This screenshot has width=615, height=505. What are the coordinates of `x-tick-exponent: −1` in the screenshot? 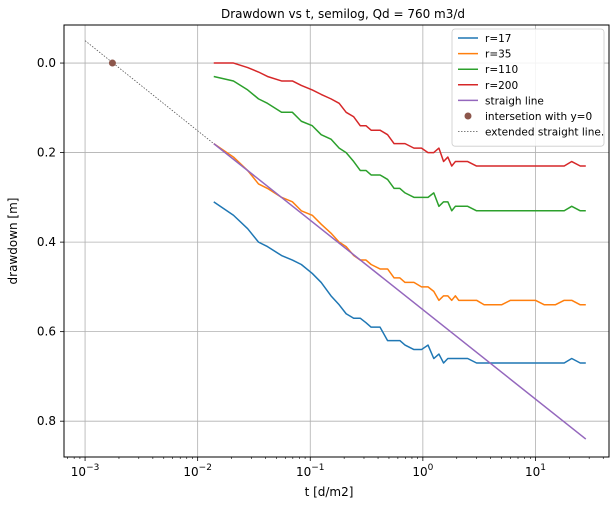 It's located at (317, 468).